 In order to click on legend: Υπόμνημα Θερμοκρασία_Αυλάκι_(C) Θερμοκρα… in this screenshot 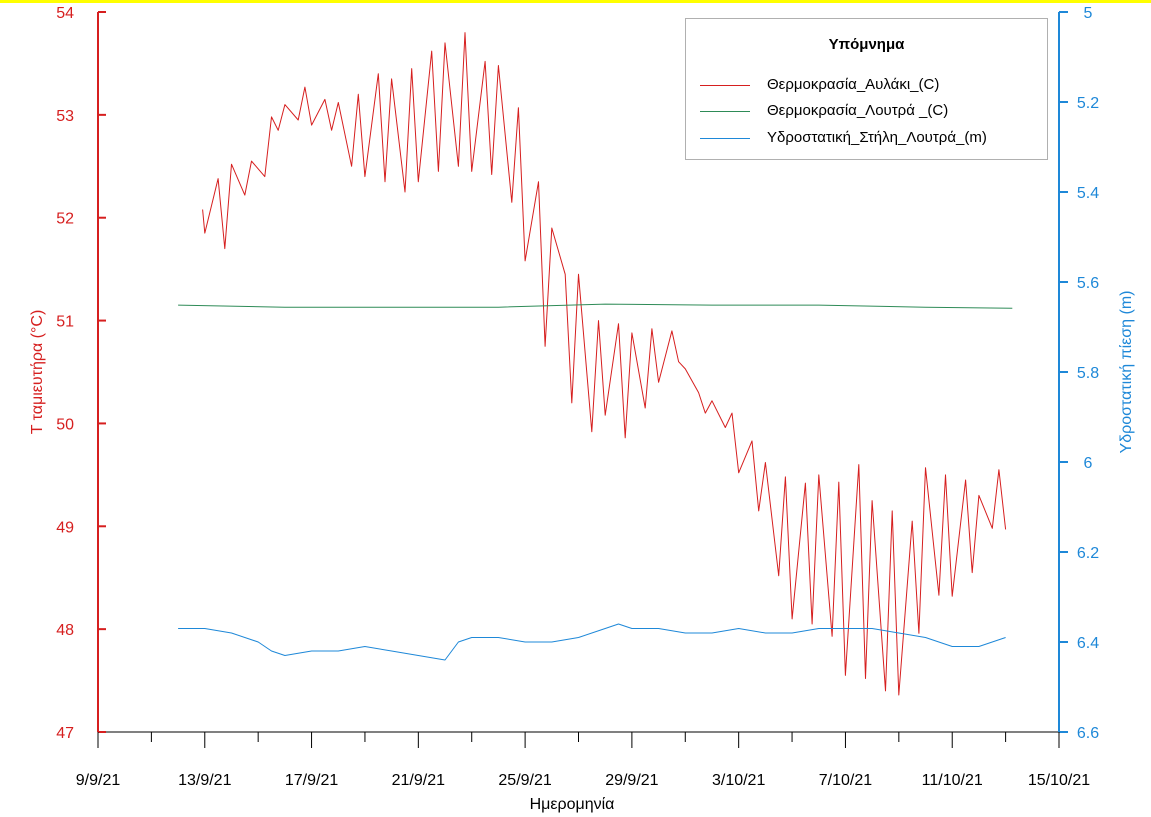, I will do `click(866, 89)`.